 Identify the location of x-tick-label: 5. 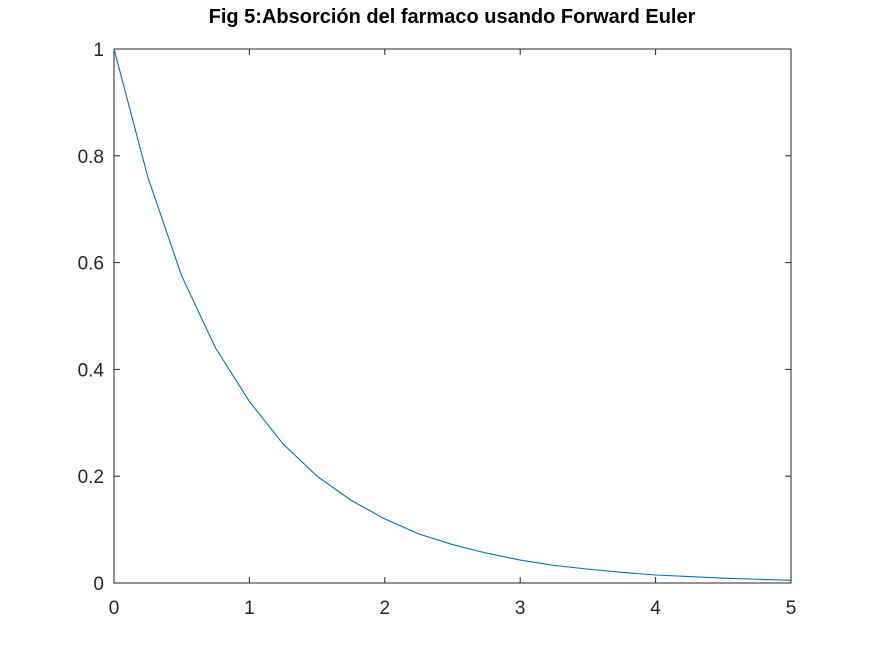
(791, 608).